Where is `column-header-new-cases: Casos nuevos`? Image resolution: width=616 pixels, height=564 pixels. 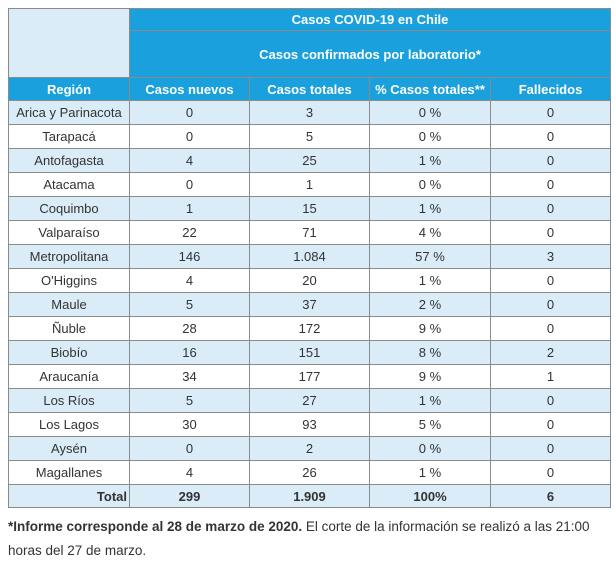 column-header-new-cases: Casos nuevos is located at coordinates (189, 89).